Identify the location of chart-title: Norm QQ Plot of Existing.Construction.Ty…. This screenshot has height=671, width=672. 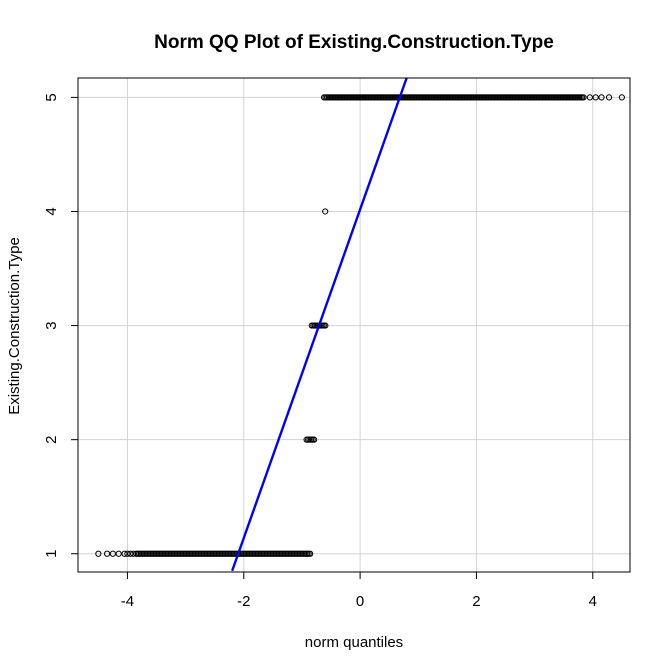
(354, 42).